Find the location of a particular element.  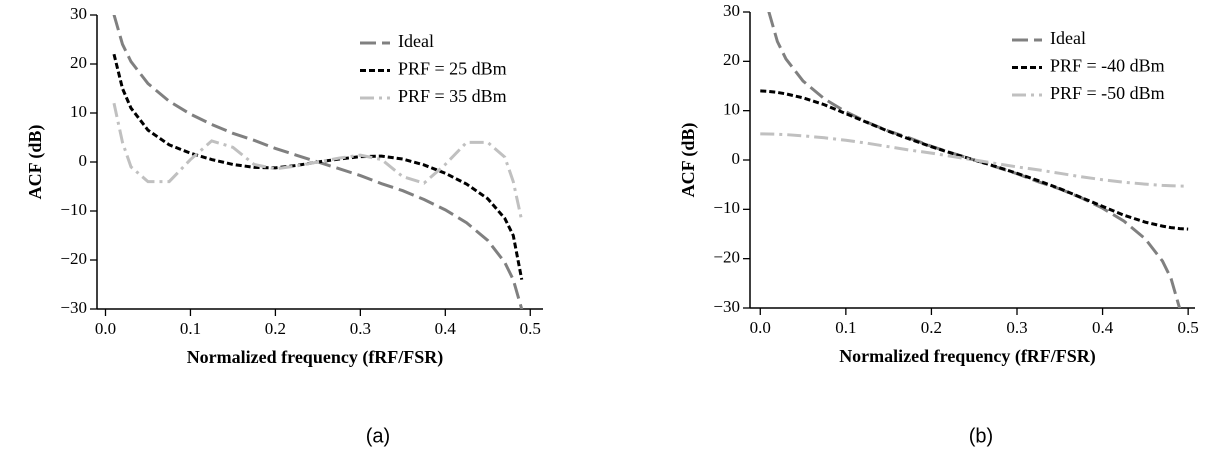

caption: (a) is located at coordinates (378, 436).